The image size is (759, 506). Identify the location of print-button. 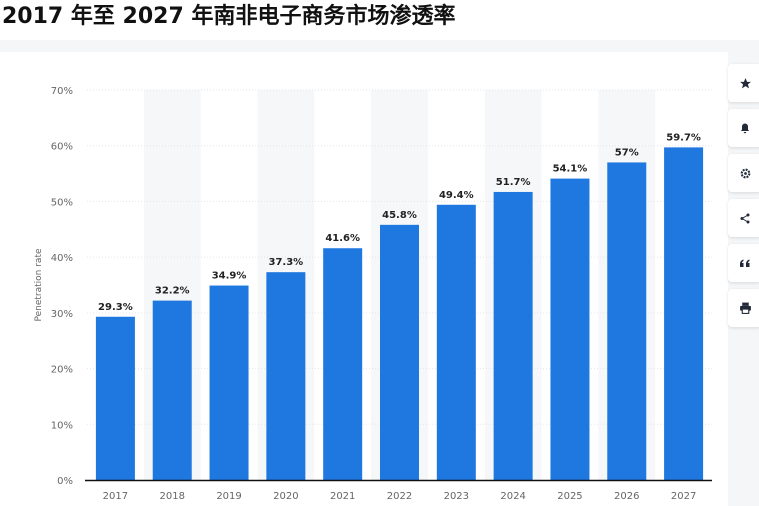
(743, 308).